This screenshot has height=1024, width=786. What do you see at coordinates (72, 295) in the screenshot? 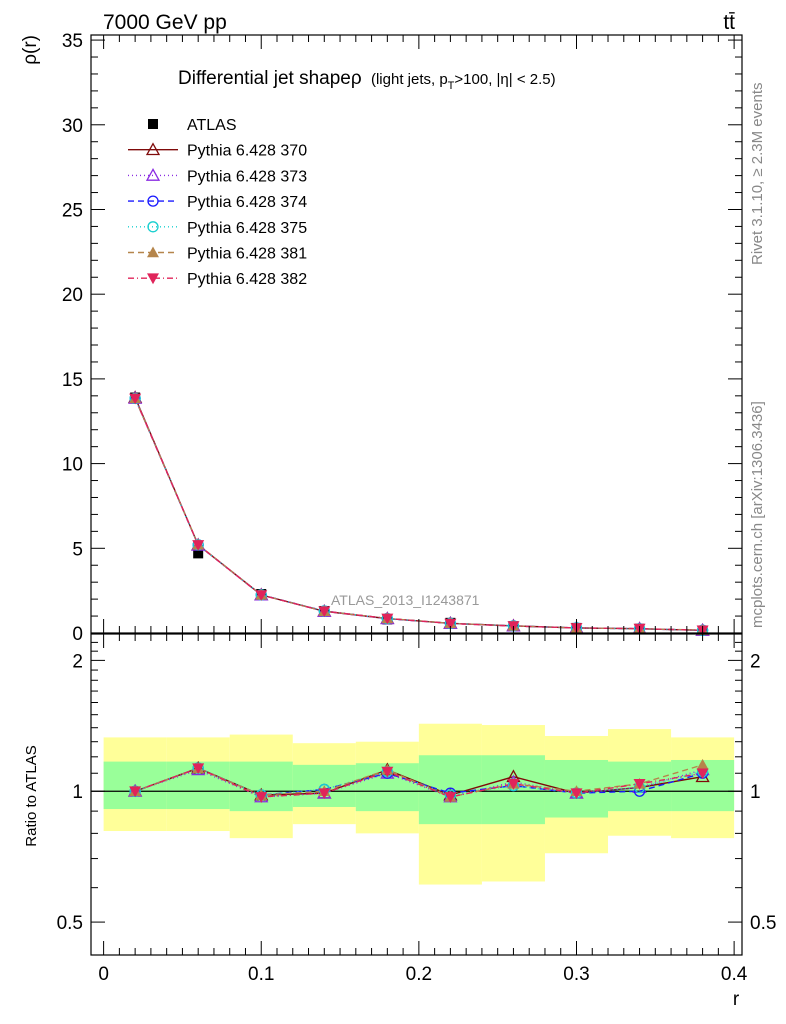
I see `main-y-tick-label: 20` at bounding box center [72, 295].